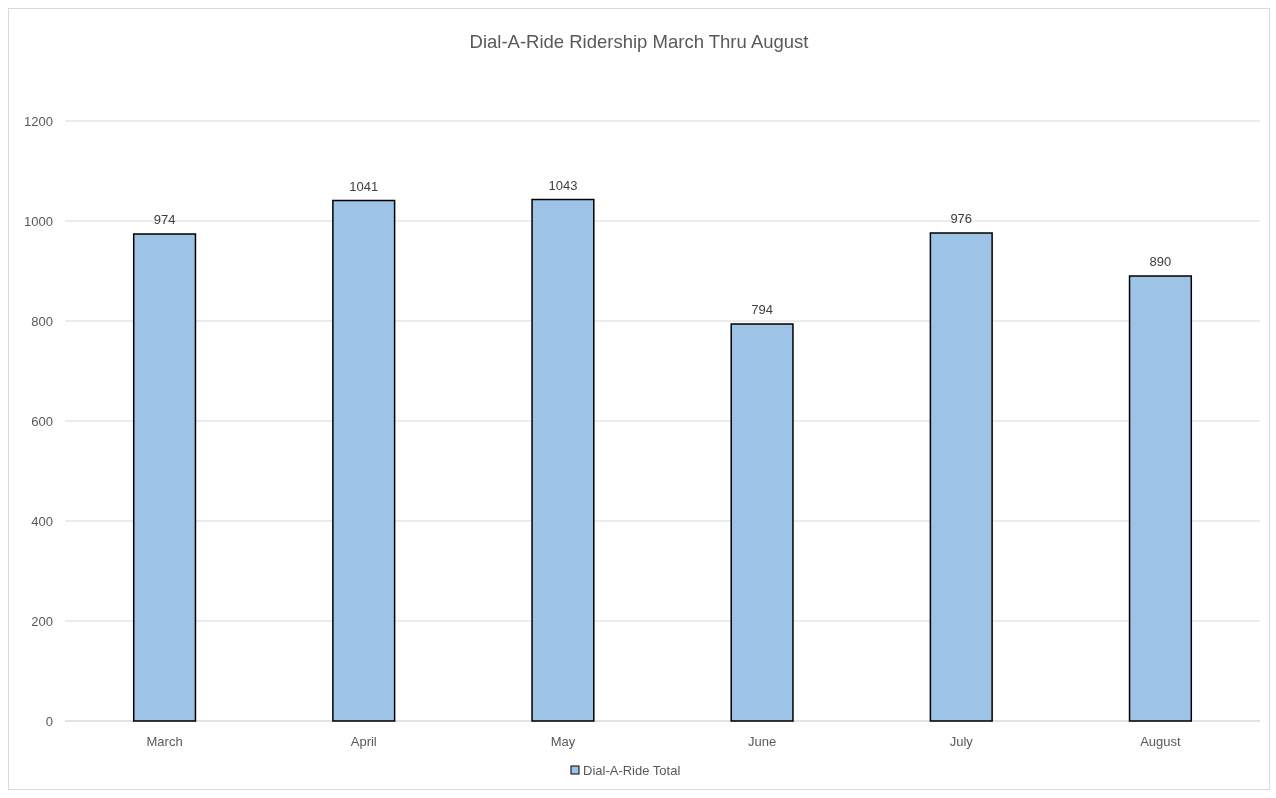 The height and width of the screenshot is (798, 1276). Describe the element at coordinates (42, 621) in the screenshot. I see `y-tick-label: 200` at that location.